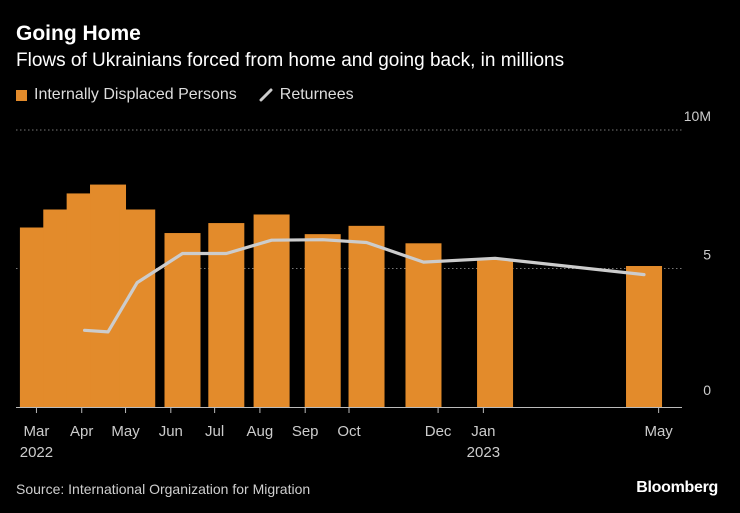  What do you see at coordinates (658, 431) in the screenshot?
I see `x-tick-label-10: May` at bounding box center [658, 431].